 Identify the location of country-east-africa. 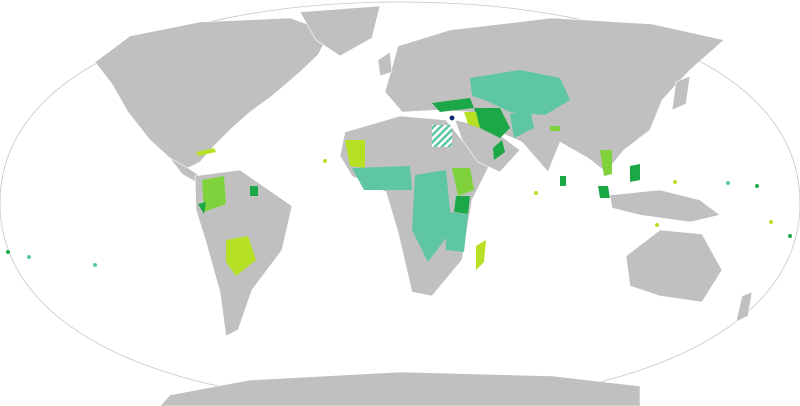
(457, 232).